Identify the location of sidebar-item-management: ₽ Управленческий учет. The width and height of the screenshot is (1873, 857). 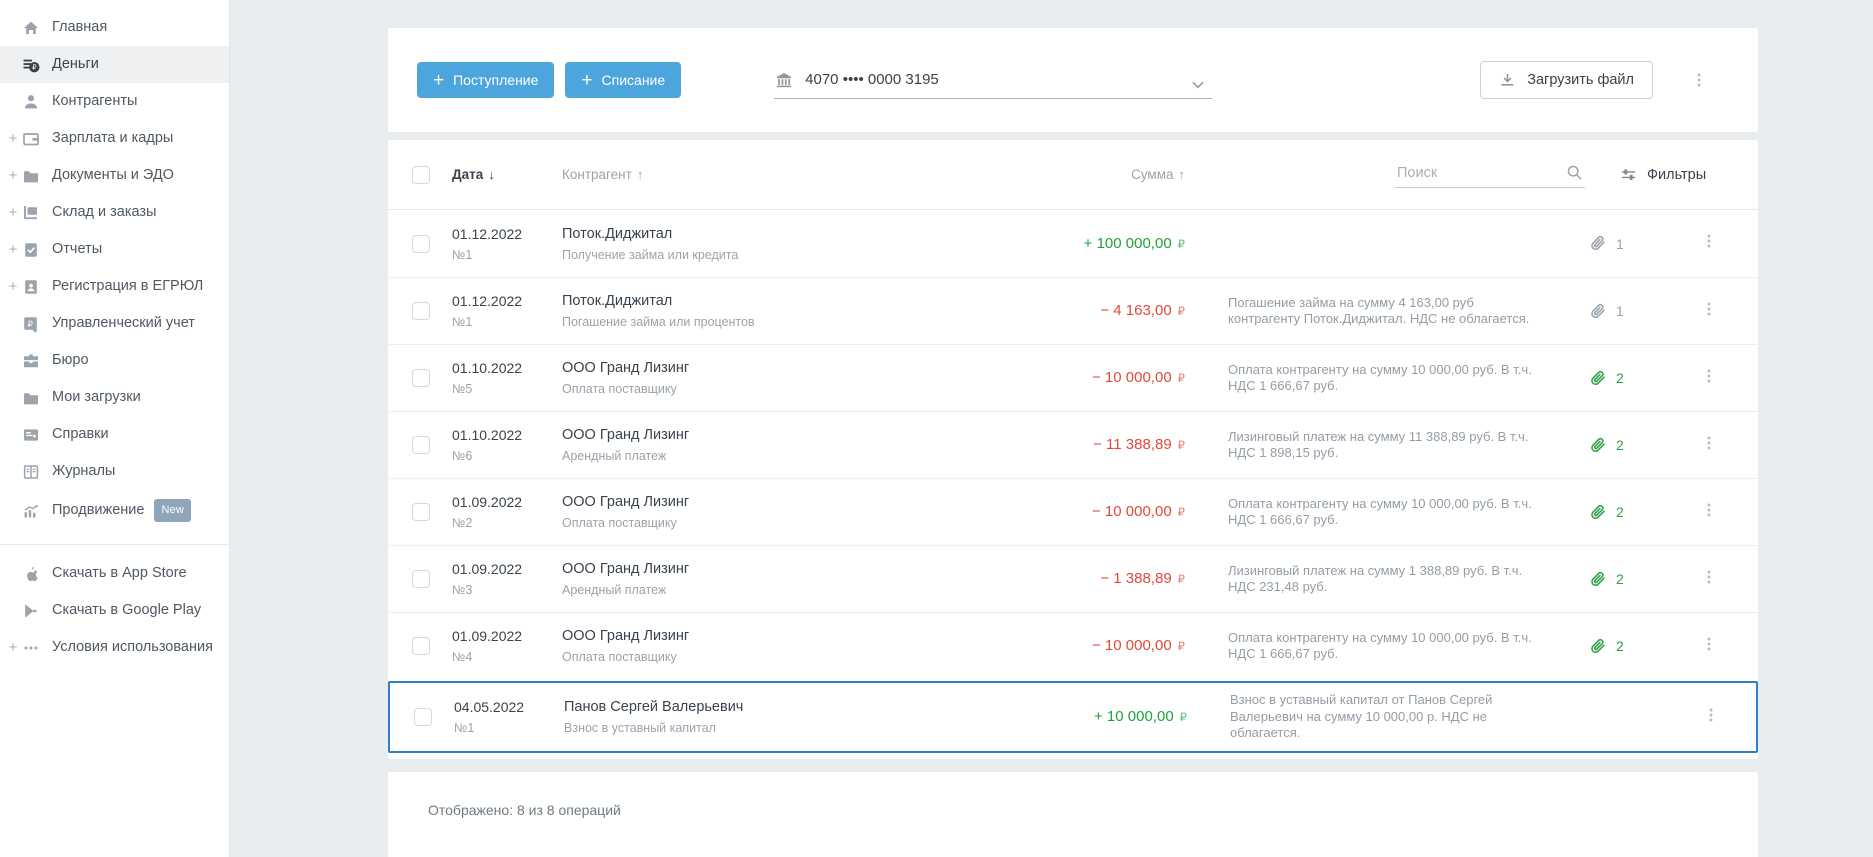
(114, 323).